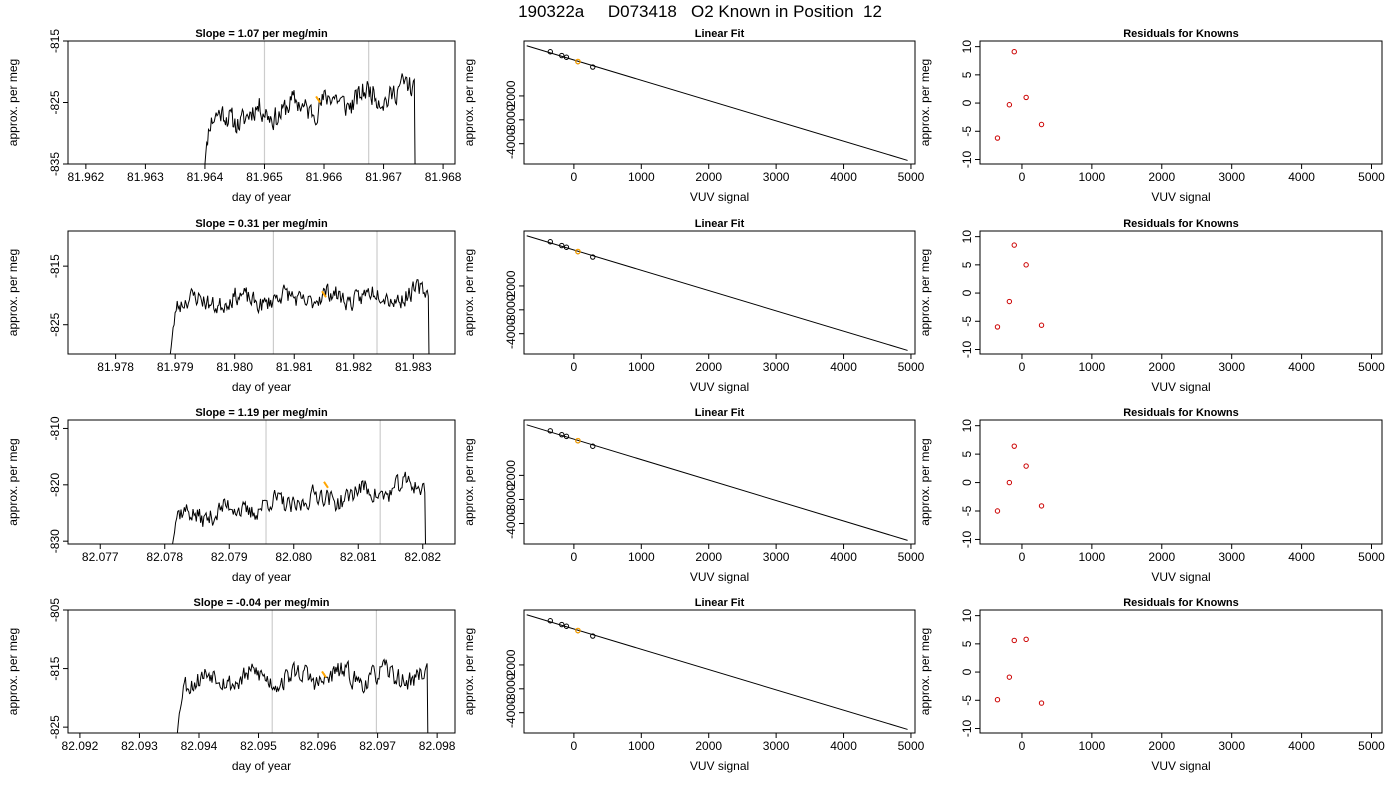  Describe the element at coordinates (299, 507) in the screenshot. I see `time-series-line` at that location.